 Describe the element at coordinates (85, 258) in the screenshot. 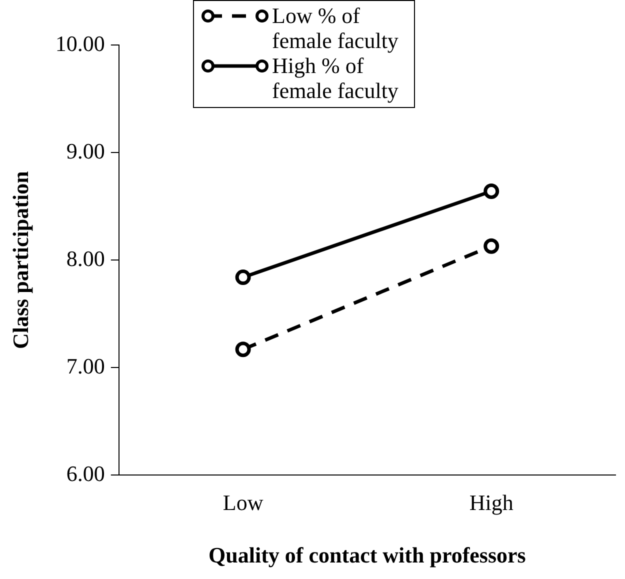

I see `y-tick-label: 8.00` at that location.